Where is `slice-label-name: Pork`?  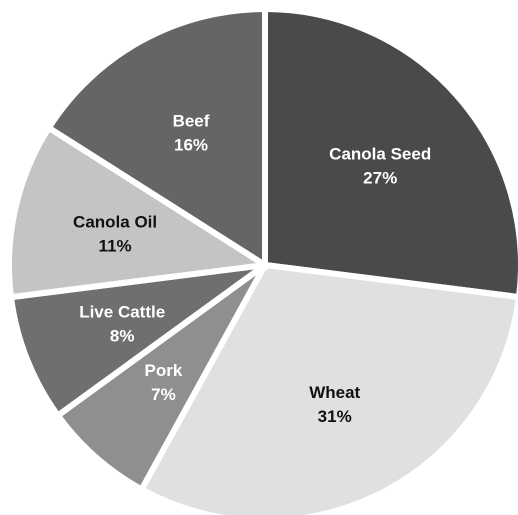 slice-label-name: Pork is located at coordinates (164, 370).